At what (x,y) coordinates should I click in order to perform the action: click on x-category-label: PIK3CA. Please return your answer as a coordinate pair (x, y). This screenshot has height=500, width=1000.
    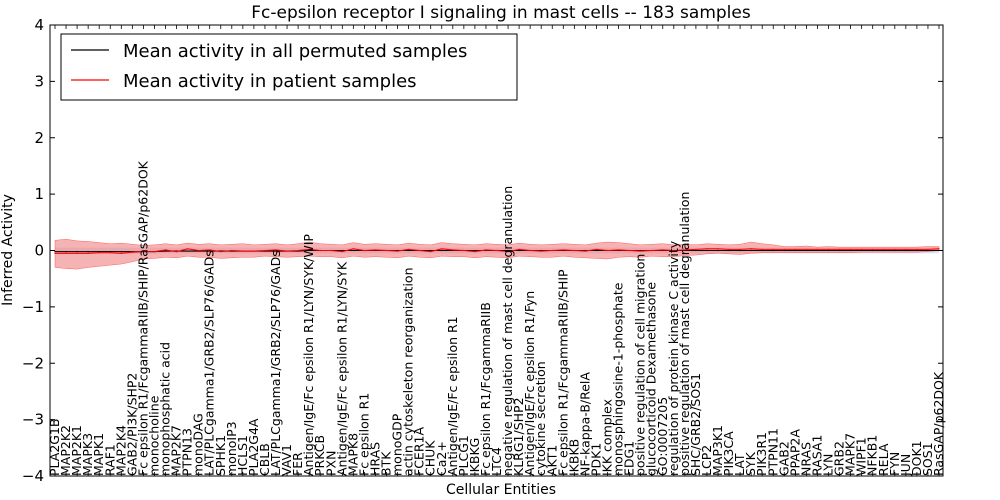
    Looking at the image, I should click on (728, 453).